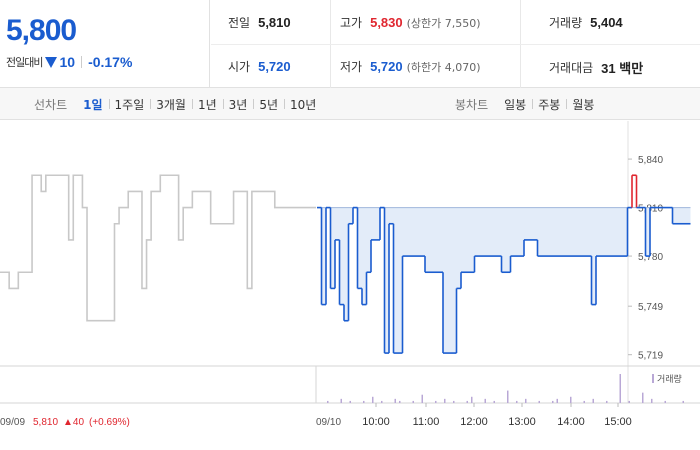  Describe the element at coordinates (571, 68) in the screenshot. I see `quote-label: 거래대금` at that location.